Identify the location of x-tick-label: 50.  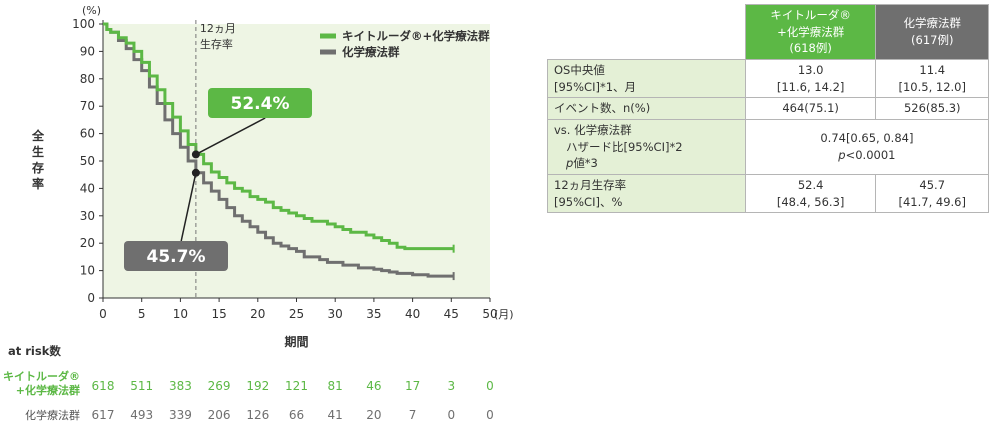
(489, 314).